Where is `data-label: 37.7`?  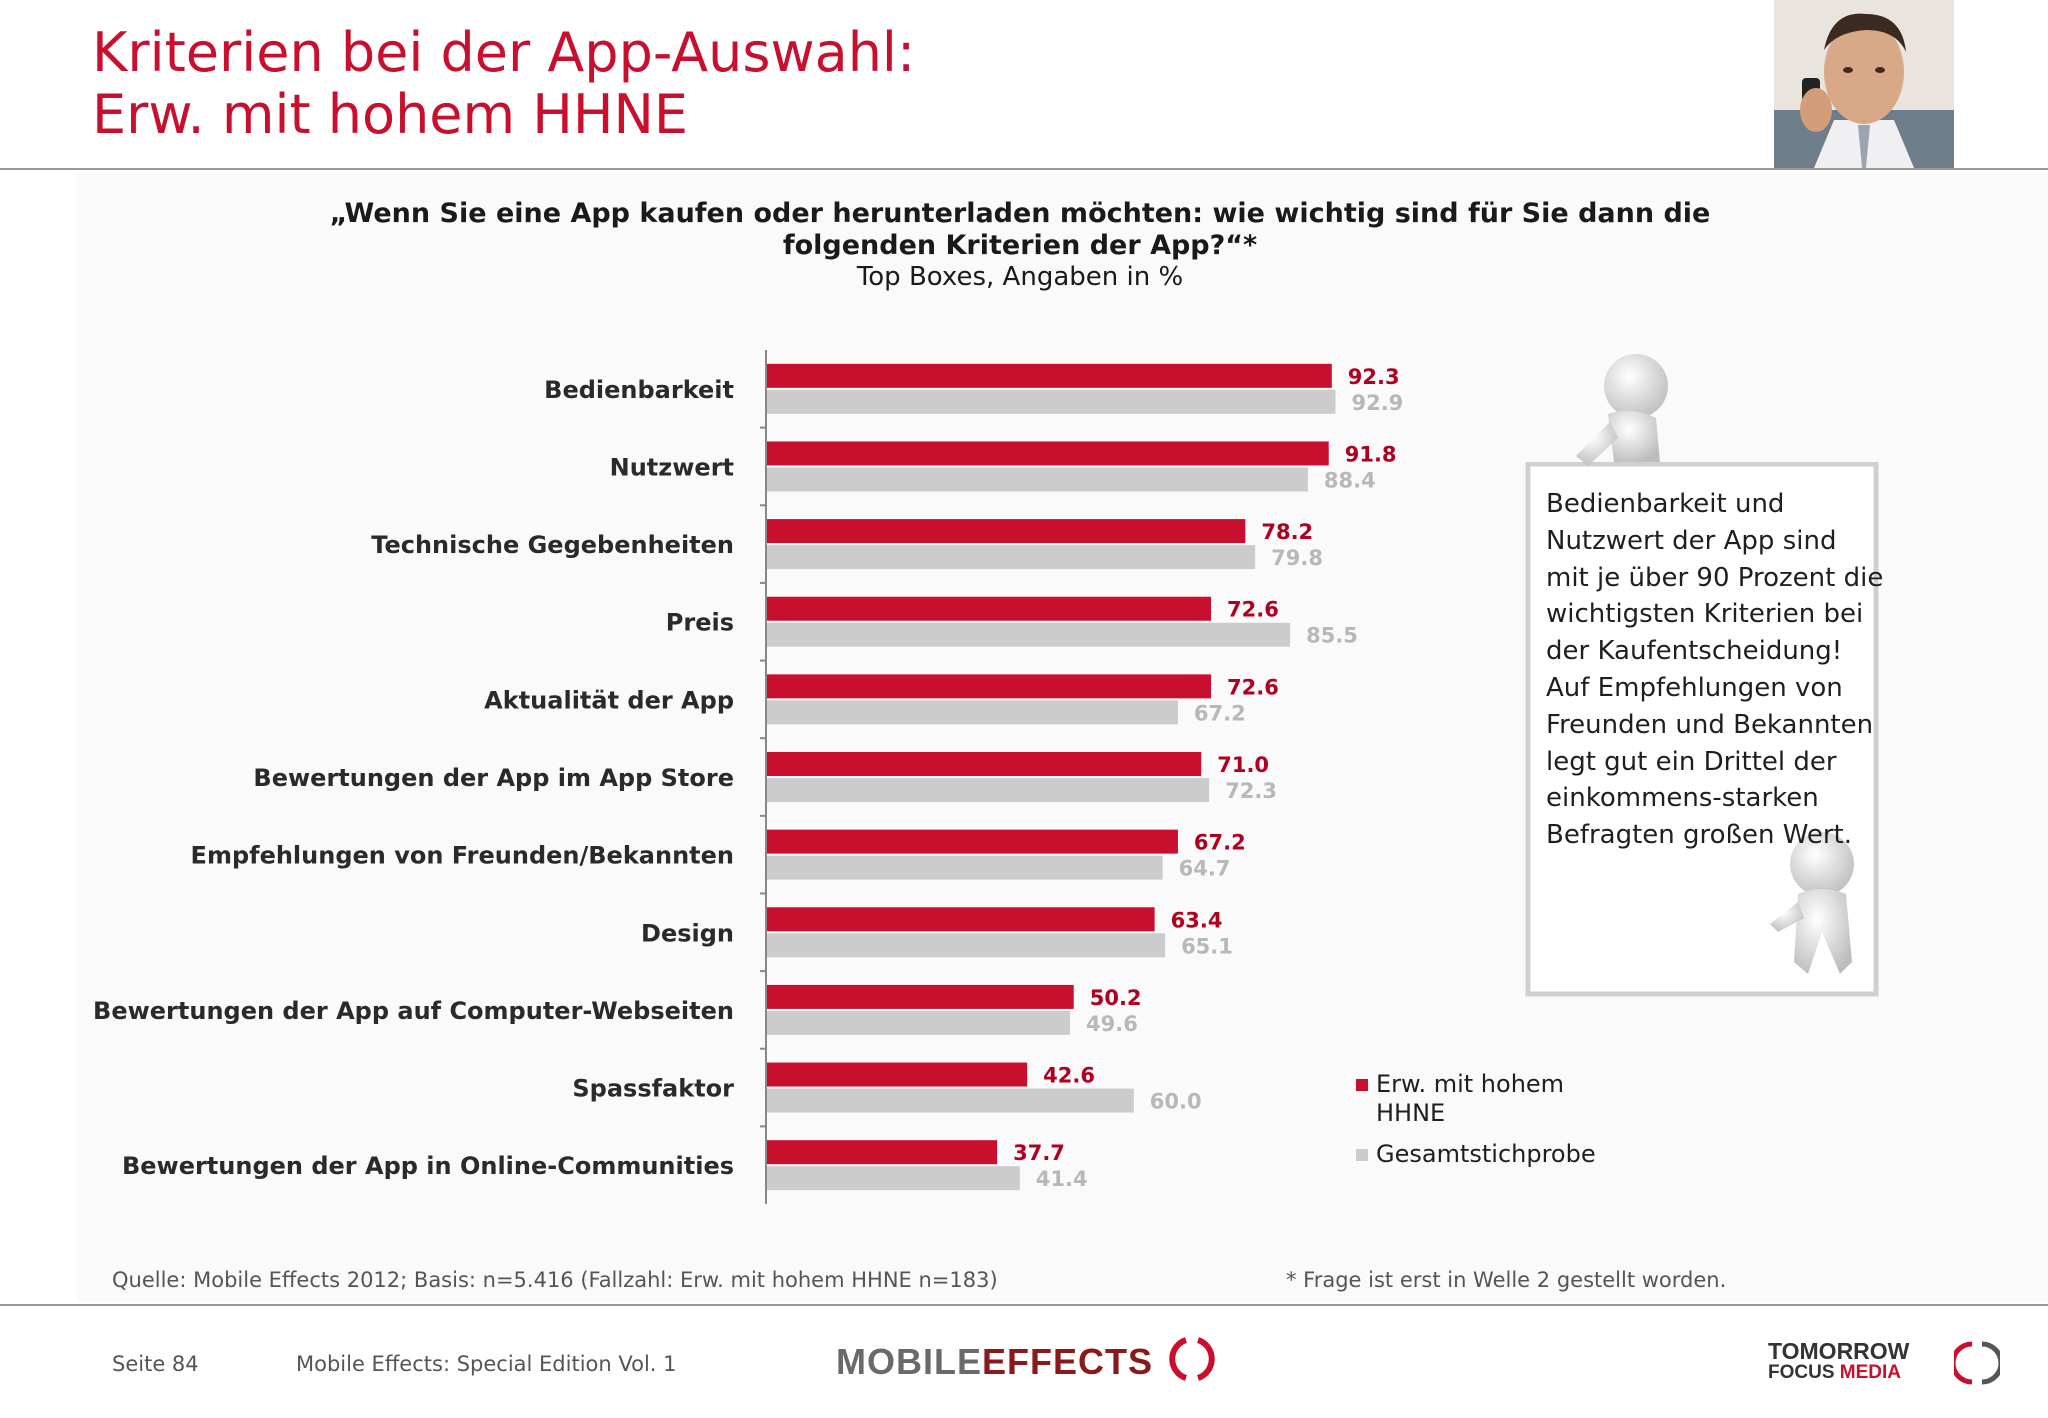
data-label: 37.7 is located at coordinates (1039, 1153).